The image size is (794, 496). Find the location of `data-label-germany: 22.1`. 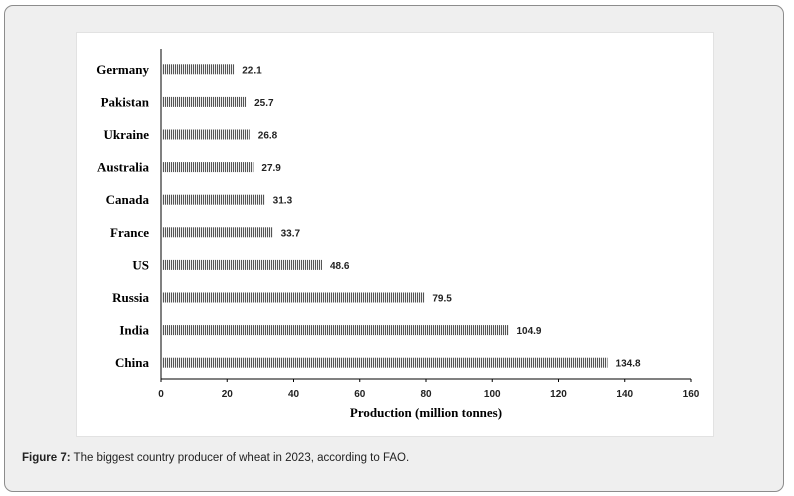

data-label-germany: 22.1 is located at coordinates (252, 70).